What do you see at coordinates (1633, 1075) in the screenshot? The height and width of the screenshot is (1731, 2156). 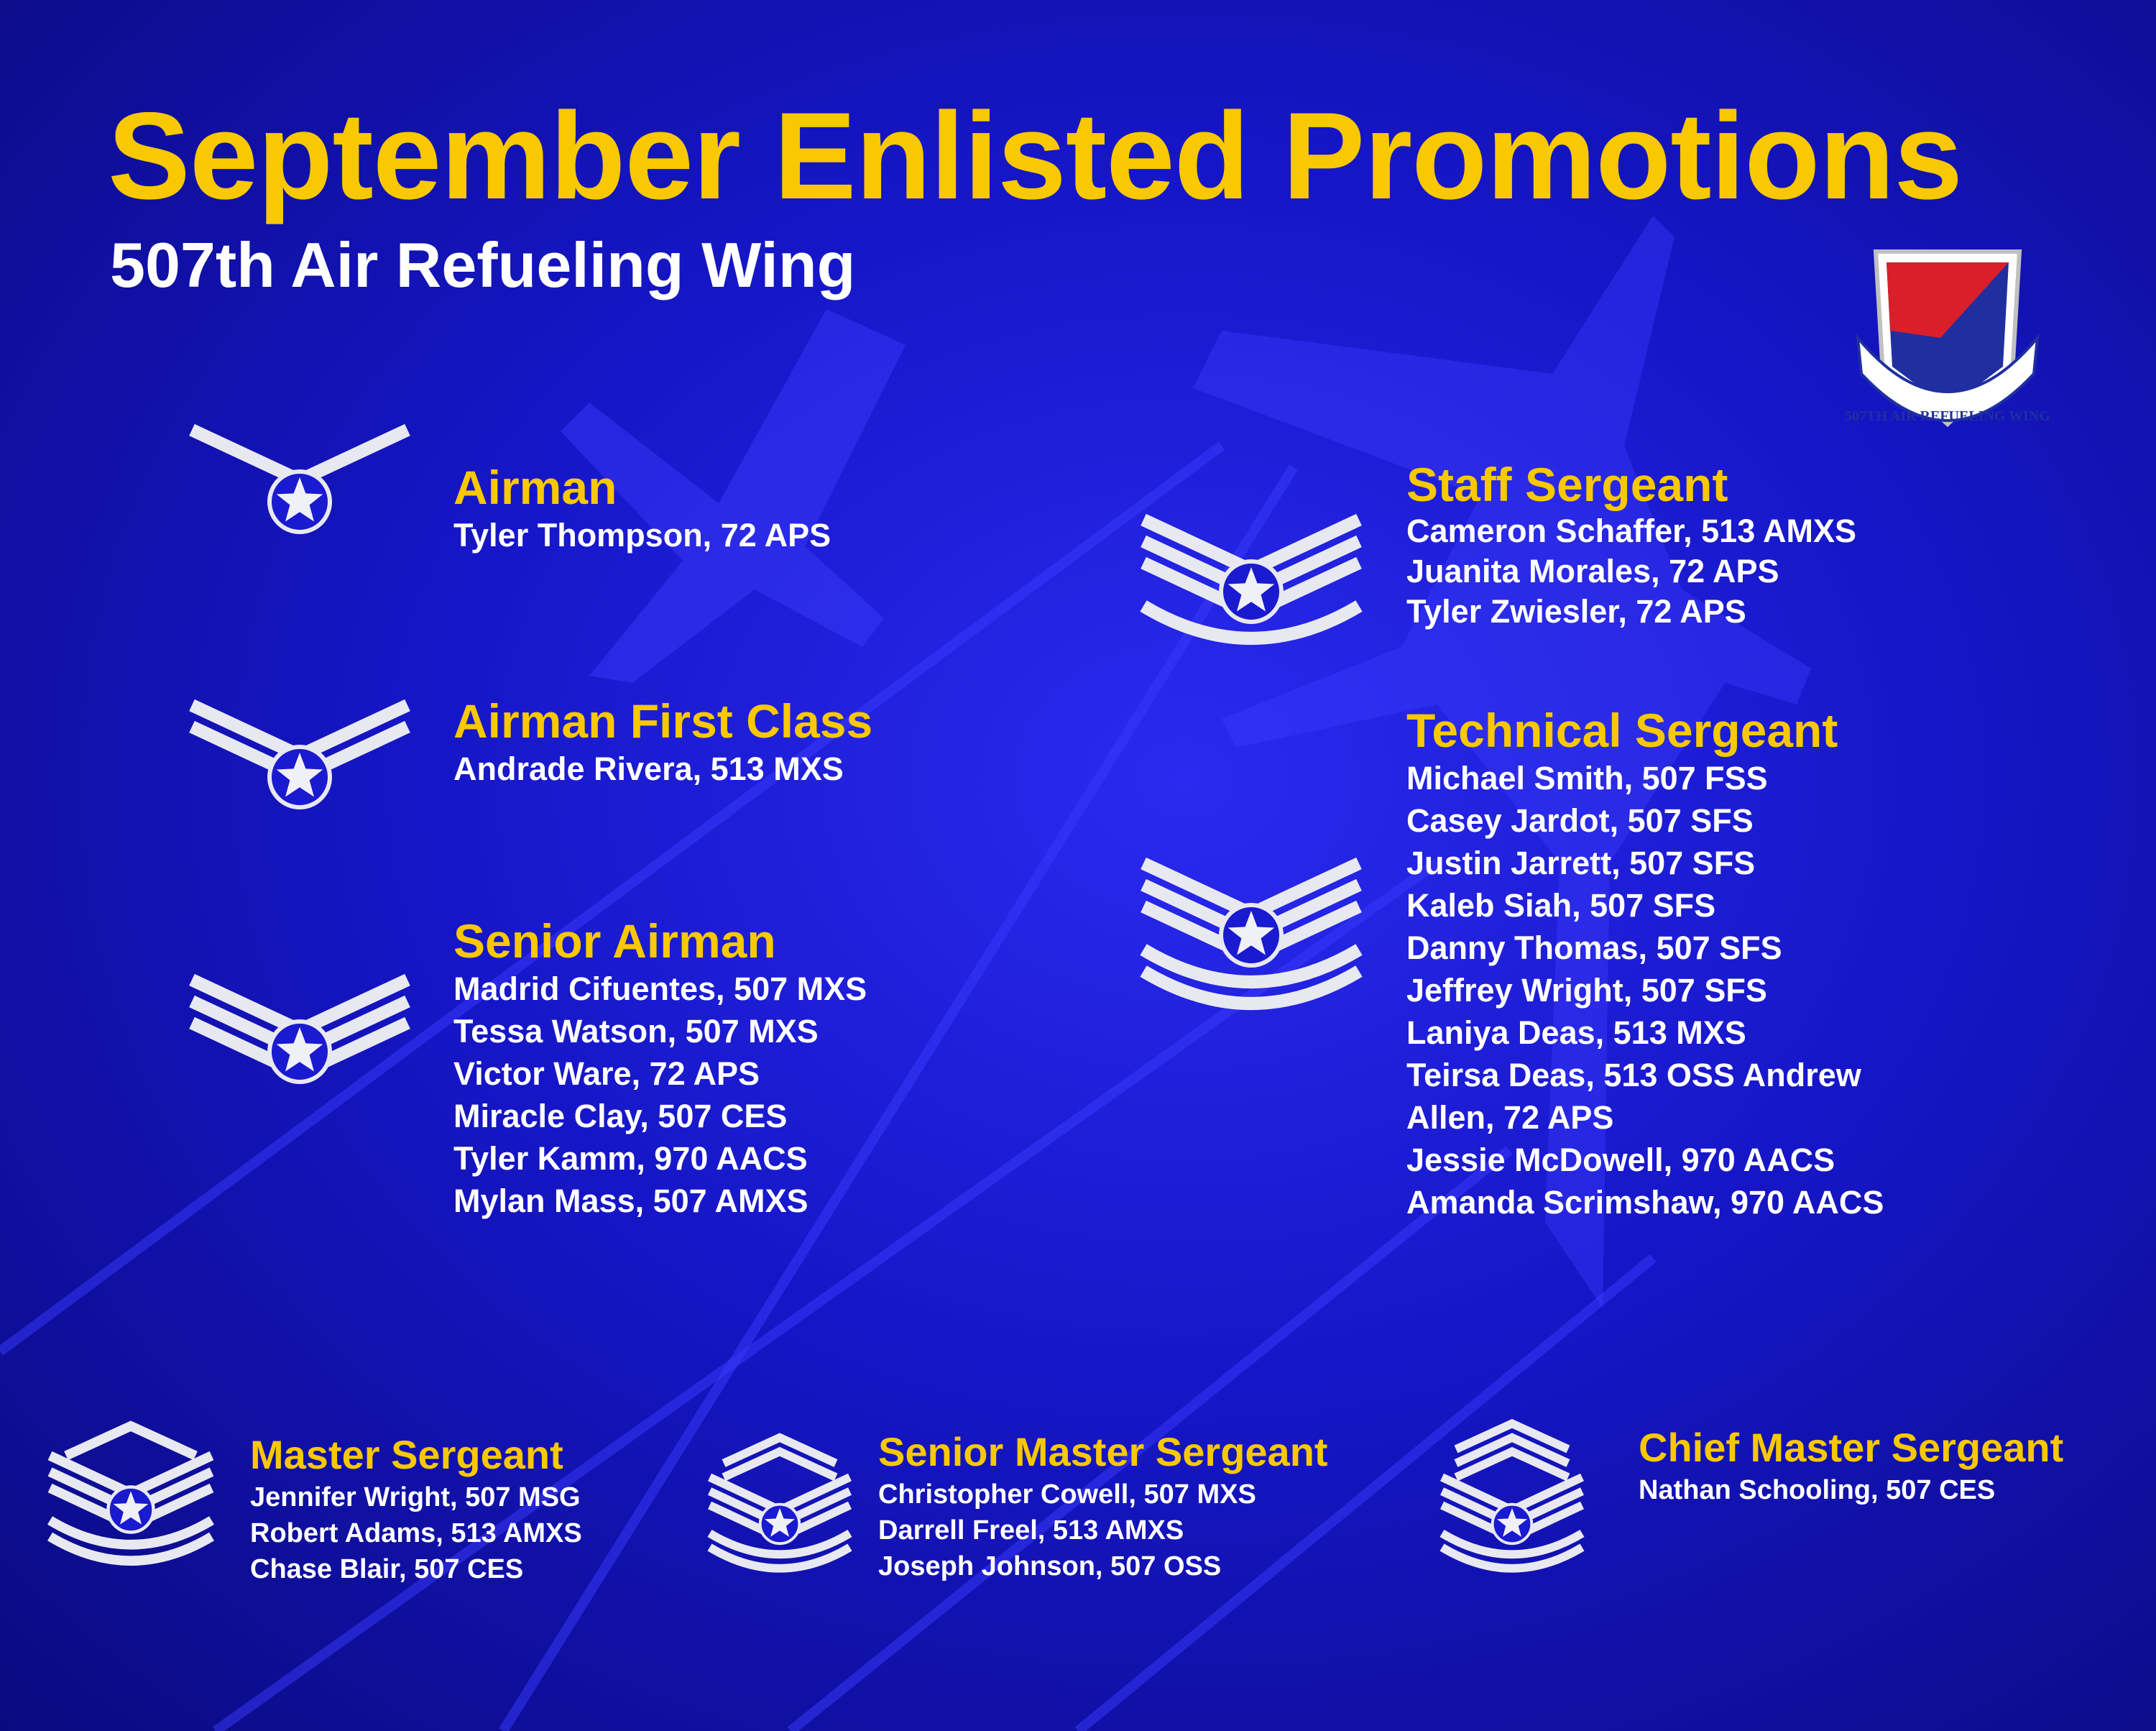 I see `promotee: Teirsa Deas, 513 OSS Andrew` at bounding box center [1633, 1075].